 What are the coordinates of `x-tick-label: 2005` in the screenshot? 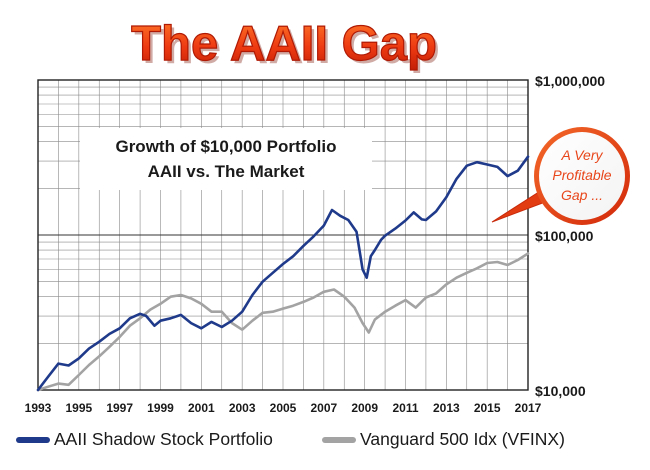 It's located at (283, 408).